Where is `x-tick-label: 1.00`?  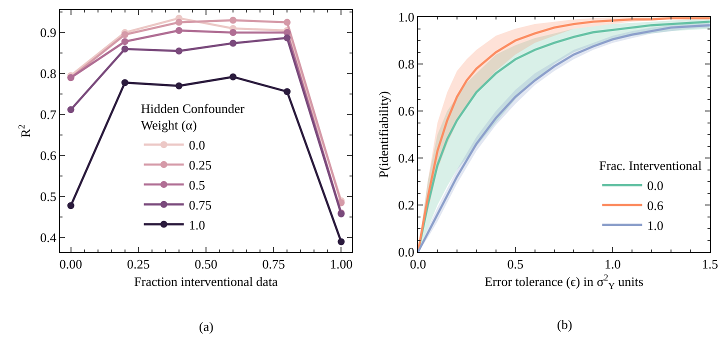 x-tick-label: 1.00 is located at coordinates (341, 264).